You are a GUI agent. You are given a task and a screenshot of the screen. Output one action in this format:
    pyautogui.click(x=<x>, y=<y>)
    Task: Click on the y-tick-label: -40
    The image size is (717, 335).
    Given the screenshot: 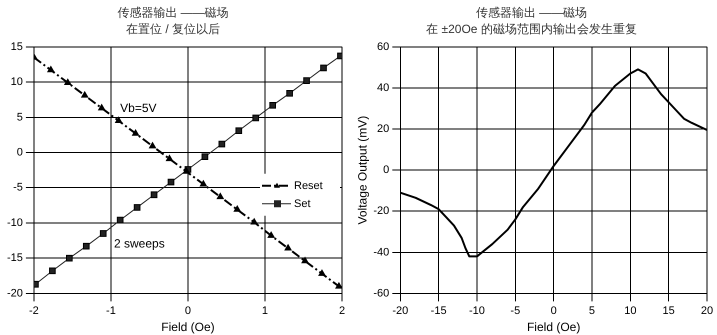 What is the action you would take?
    pyautogui.click(x=381, y=252)
    